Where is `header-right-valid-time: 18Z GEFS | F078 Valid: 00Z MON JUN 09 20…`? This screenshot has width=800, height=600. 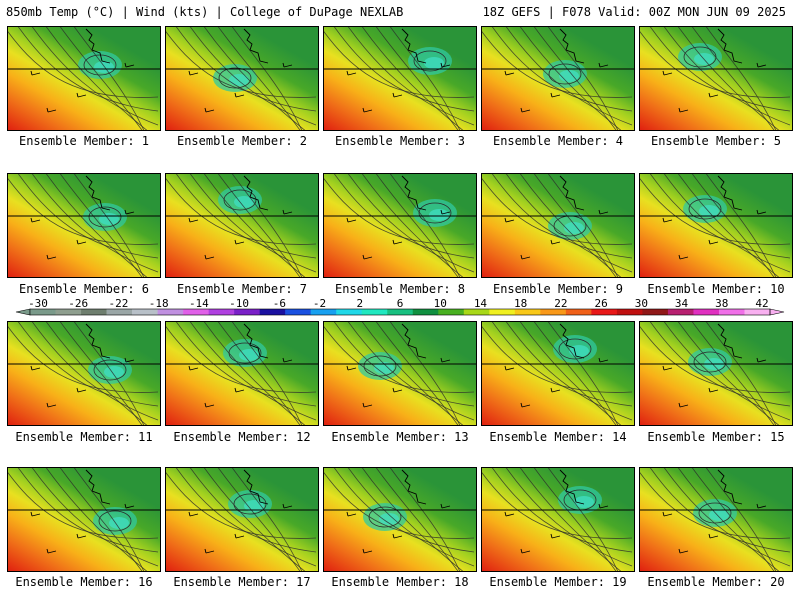 header-right-valid-time: 18Z GEFS | F078 Valid: 00Z MON JUN 09 20… is located at coordinates (634, 12).